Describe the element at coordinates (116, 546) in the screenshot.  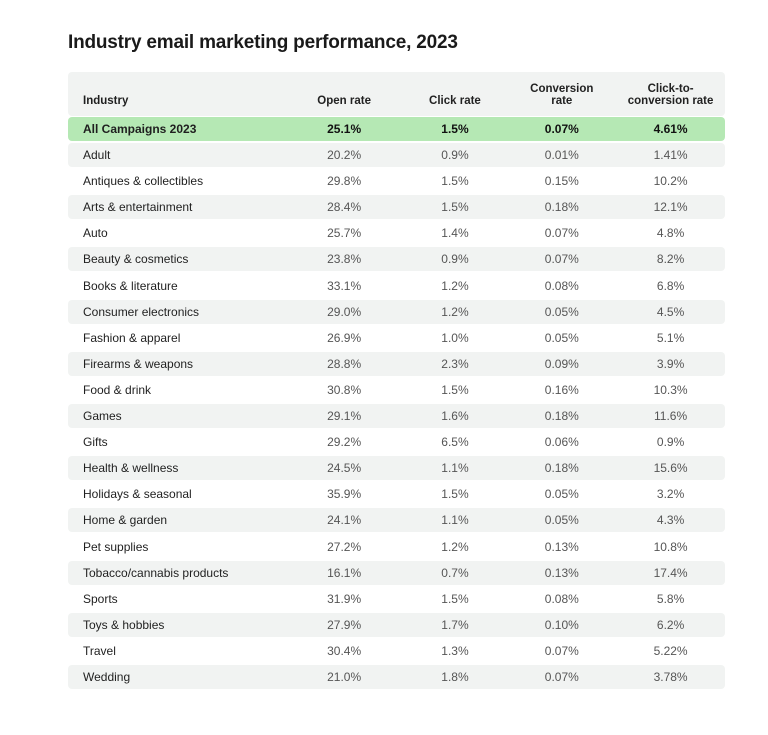
I see `cell-industry: Pet supplies` at that location.